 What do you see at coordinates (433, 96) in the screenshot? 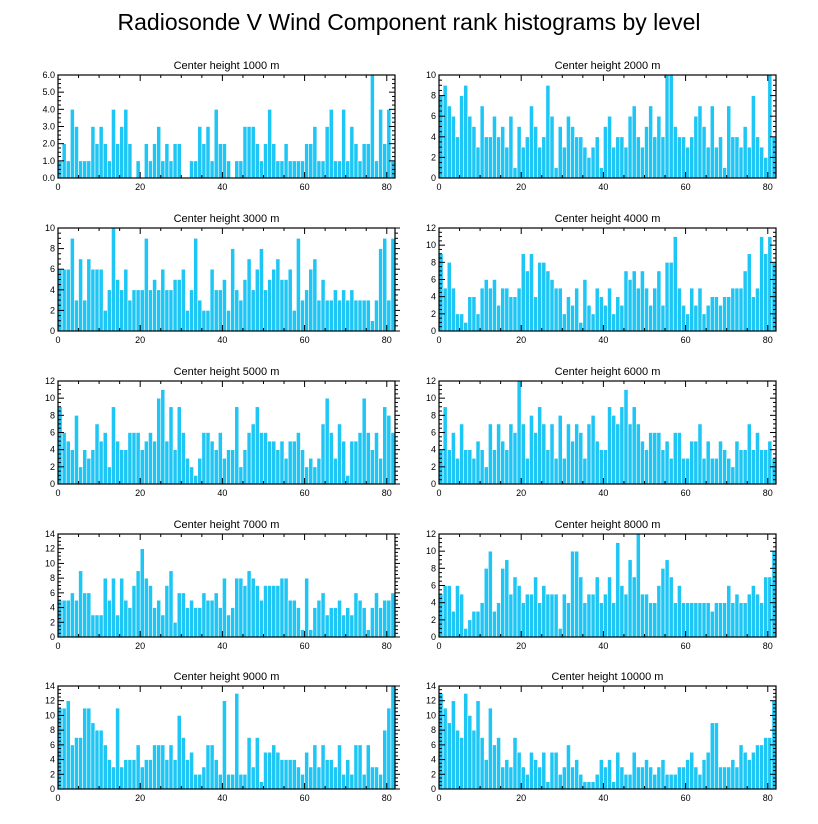
I see `y-tick-label: 8` at bounding box center [433, 96].